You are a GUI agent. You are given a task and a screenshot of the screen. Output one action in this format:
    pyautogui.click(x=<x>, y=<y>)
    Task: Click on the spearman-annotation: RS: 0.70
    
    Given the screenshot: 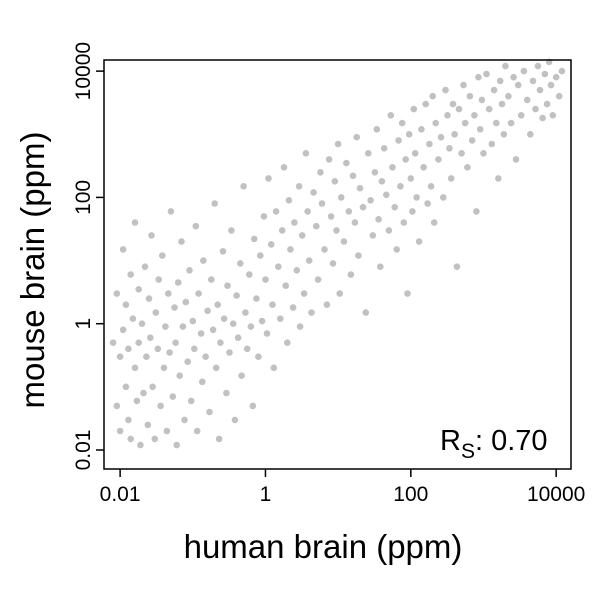 What is the action you would take?
    pyautogui.click(x=494, y=444)
    